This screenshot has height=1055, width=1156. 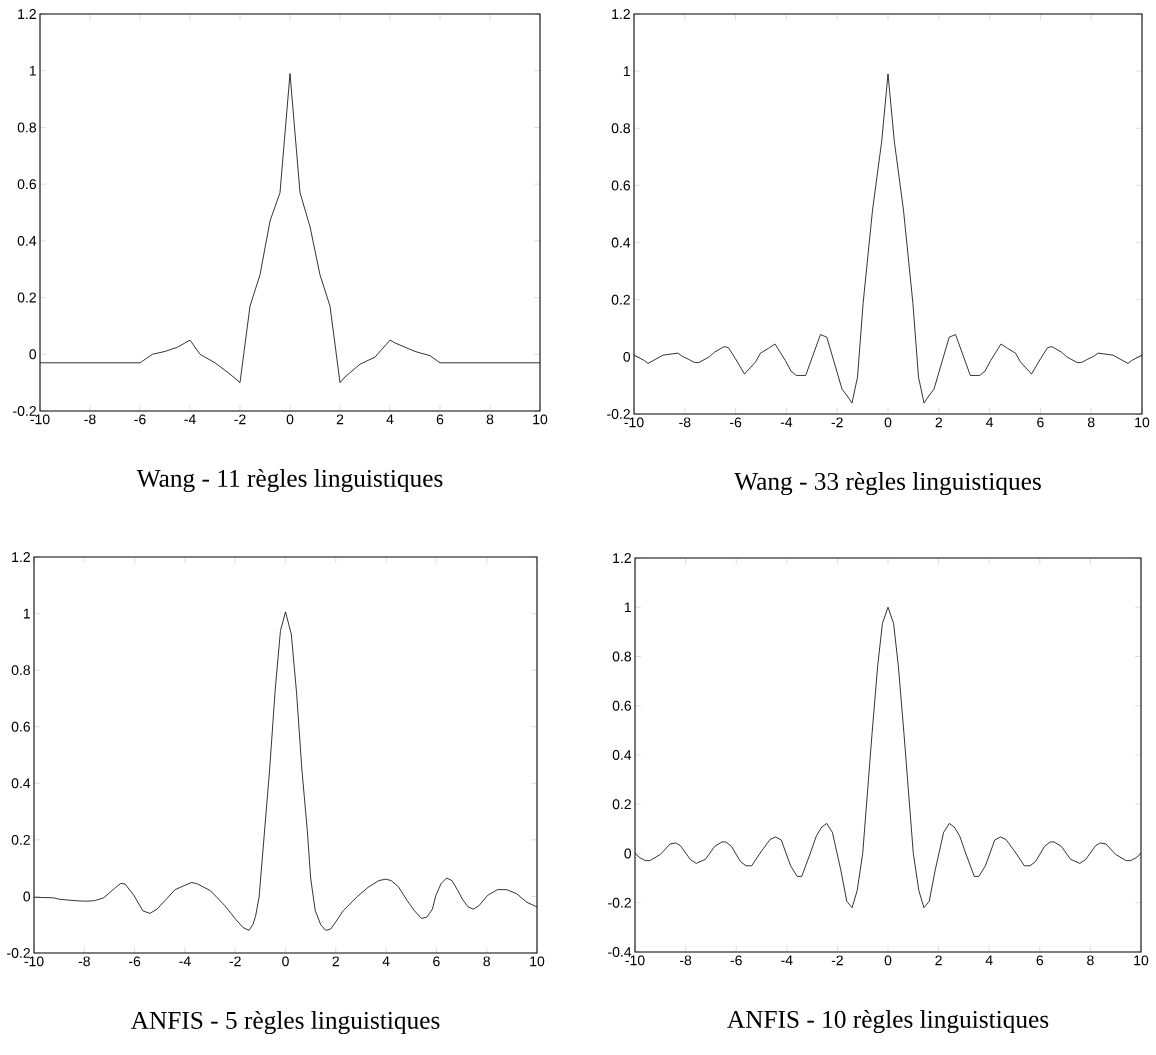 I want to click on text: Wang - 11 règles linguistiques, so click(x=289, y=481).